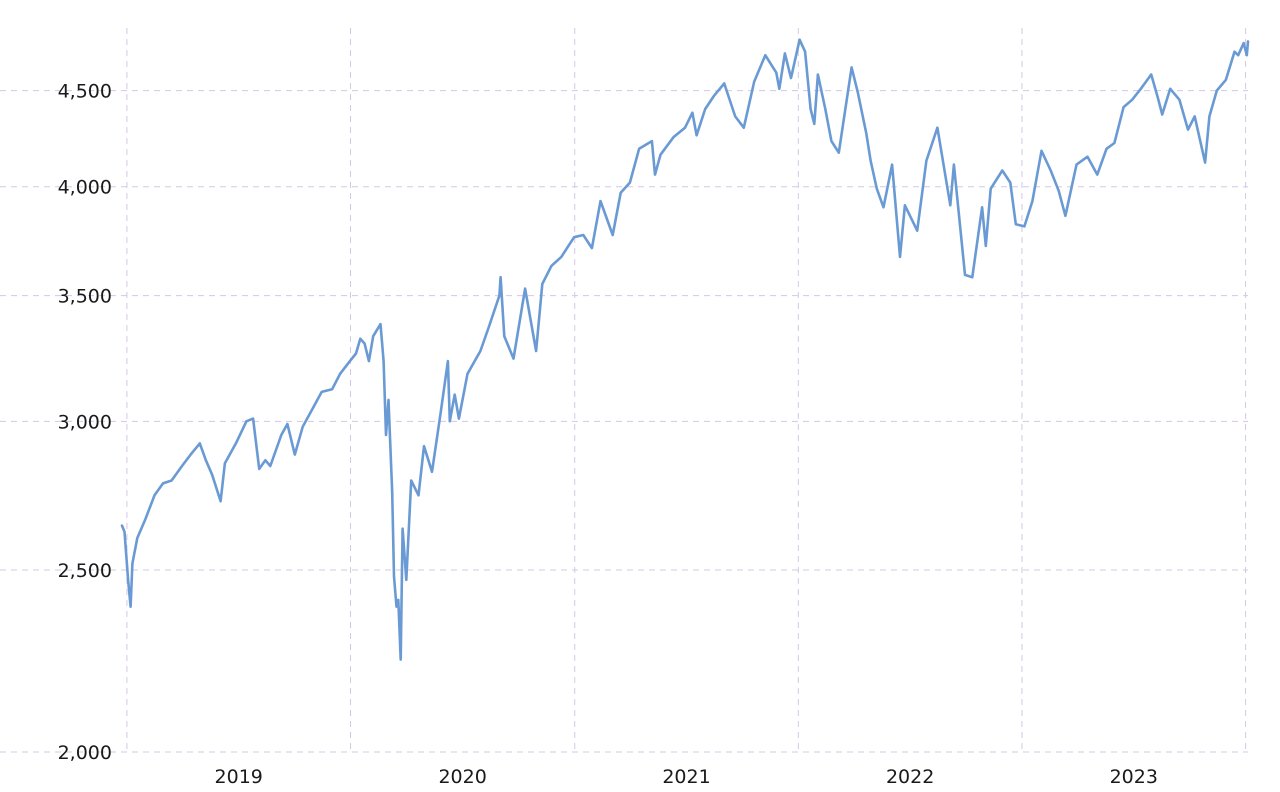 The height and width of the screenshot is (792, 1280). I want to click on x-axis-labels: 2019 2020 2021 2022 2023, so click(686, 777).